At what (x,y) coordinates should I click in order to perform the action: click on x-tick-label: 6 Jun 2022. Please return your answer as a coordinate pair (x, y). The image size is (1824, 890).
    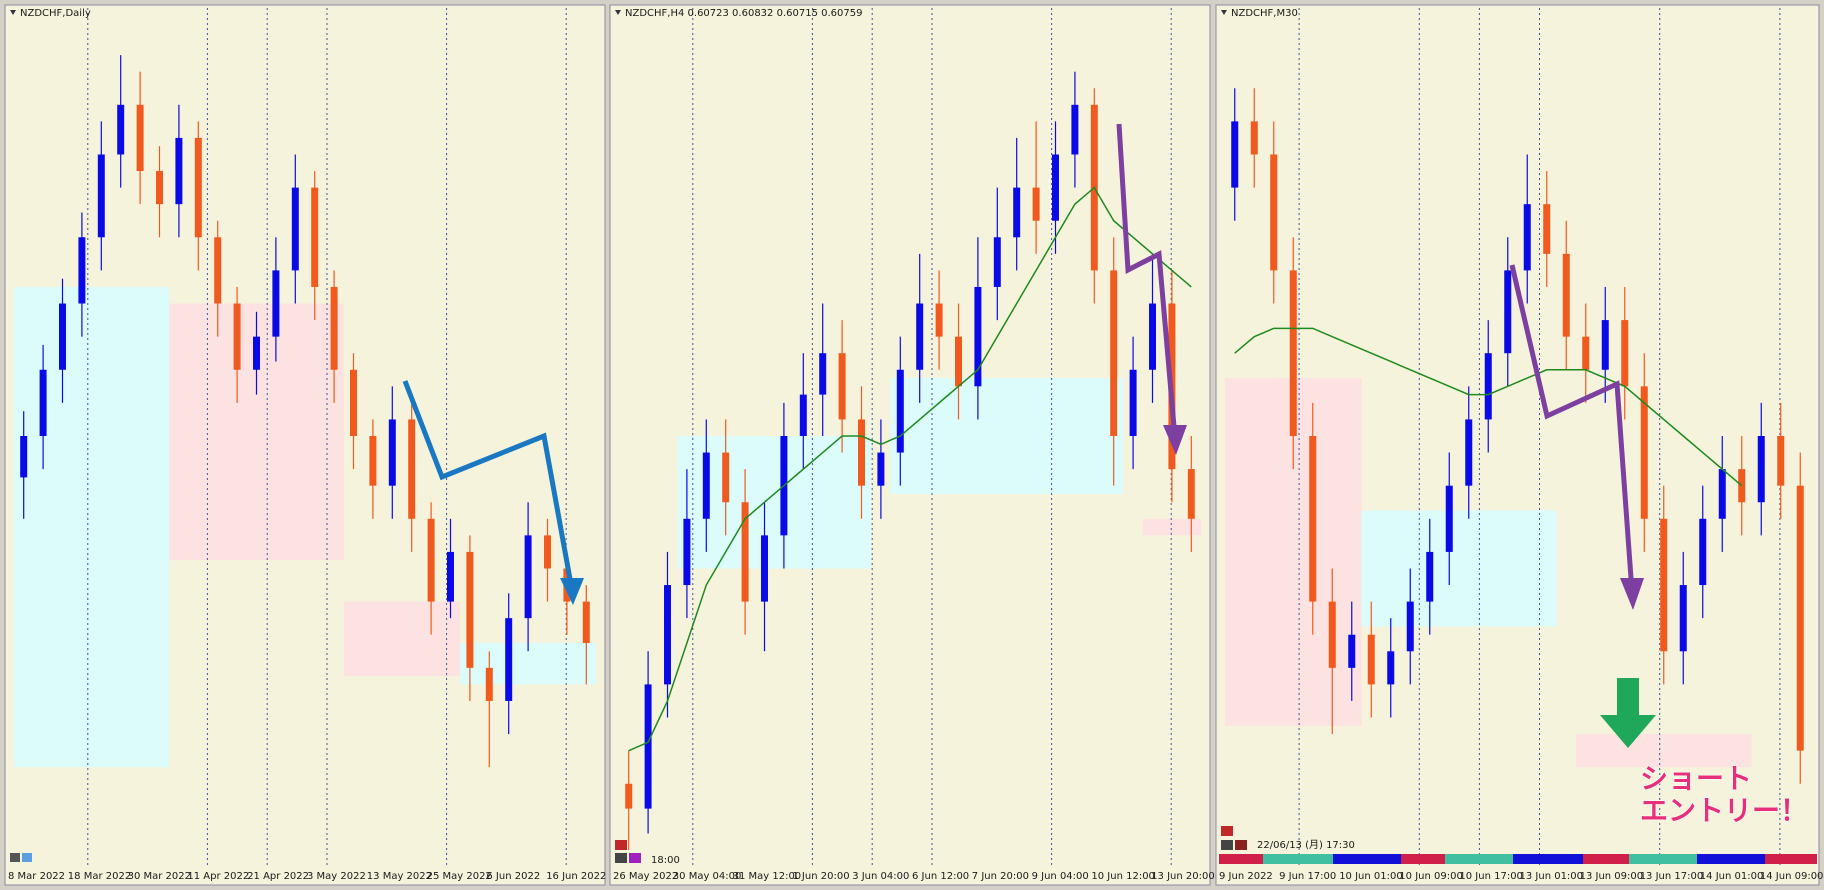
    Looking at the image, I should click on (513, 876).